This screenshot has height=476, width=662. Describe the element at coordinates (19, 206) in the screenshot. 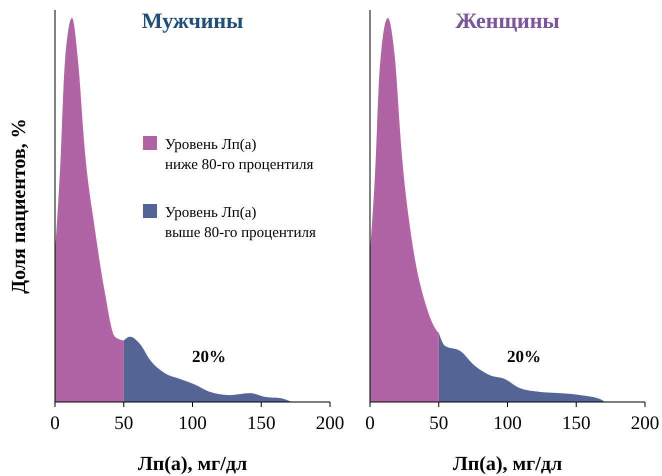

I see `y-axis-title: Доля пациентов, %` at that location.